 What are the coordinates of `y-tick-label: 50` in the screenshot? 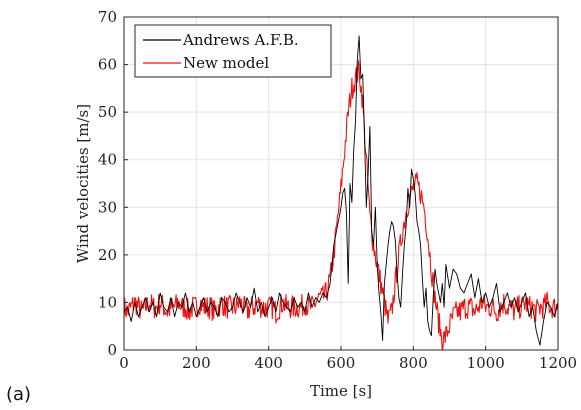 It's located at (107, 112).